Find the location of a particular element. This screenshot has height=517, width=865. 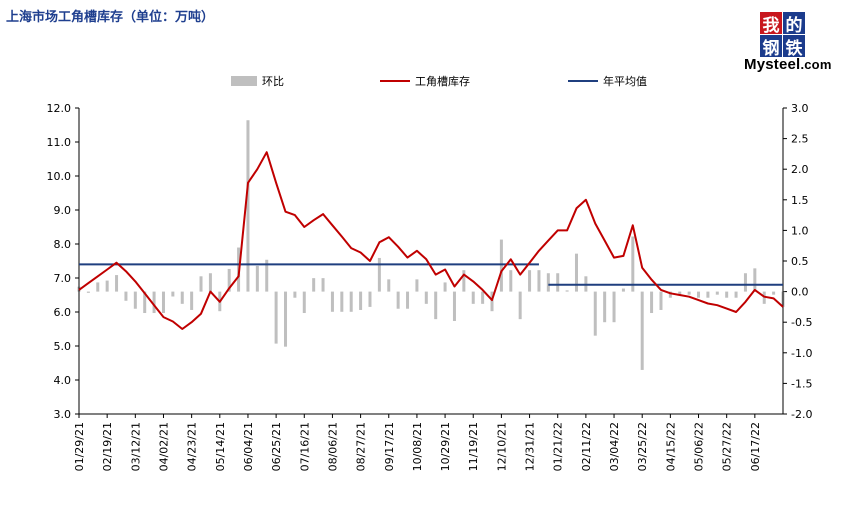

x-tick-label: 03/12/21 is located at coordinates (135, 446).